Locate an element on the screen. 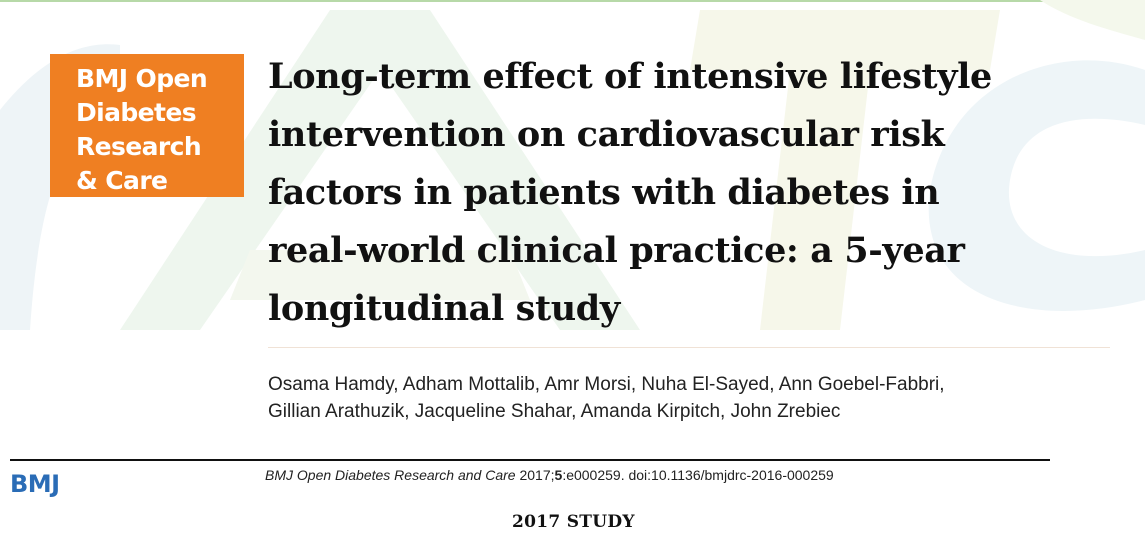 The width and height of the screenshot is (1145, 552). paper-title-line: real-world clinical practice: a 5-year is located at coordinates (616, 250).